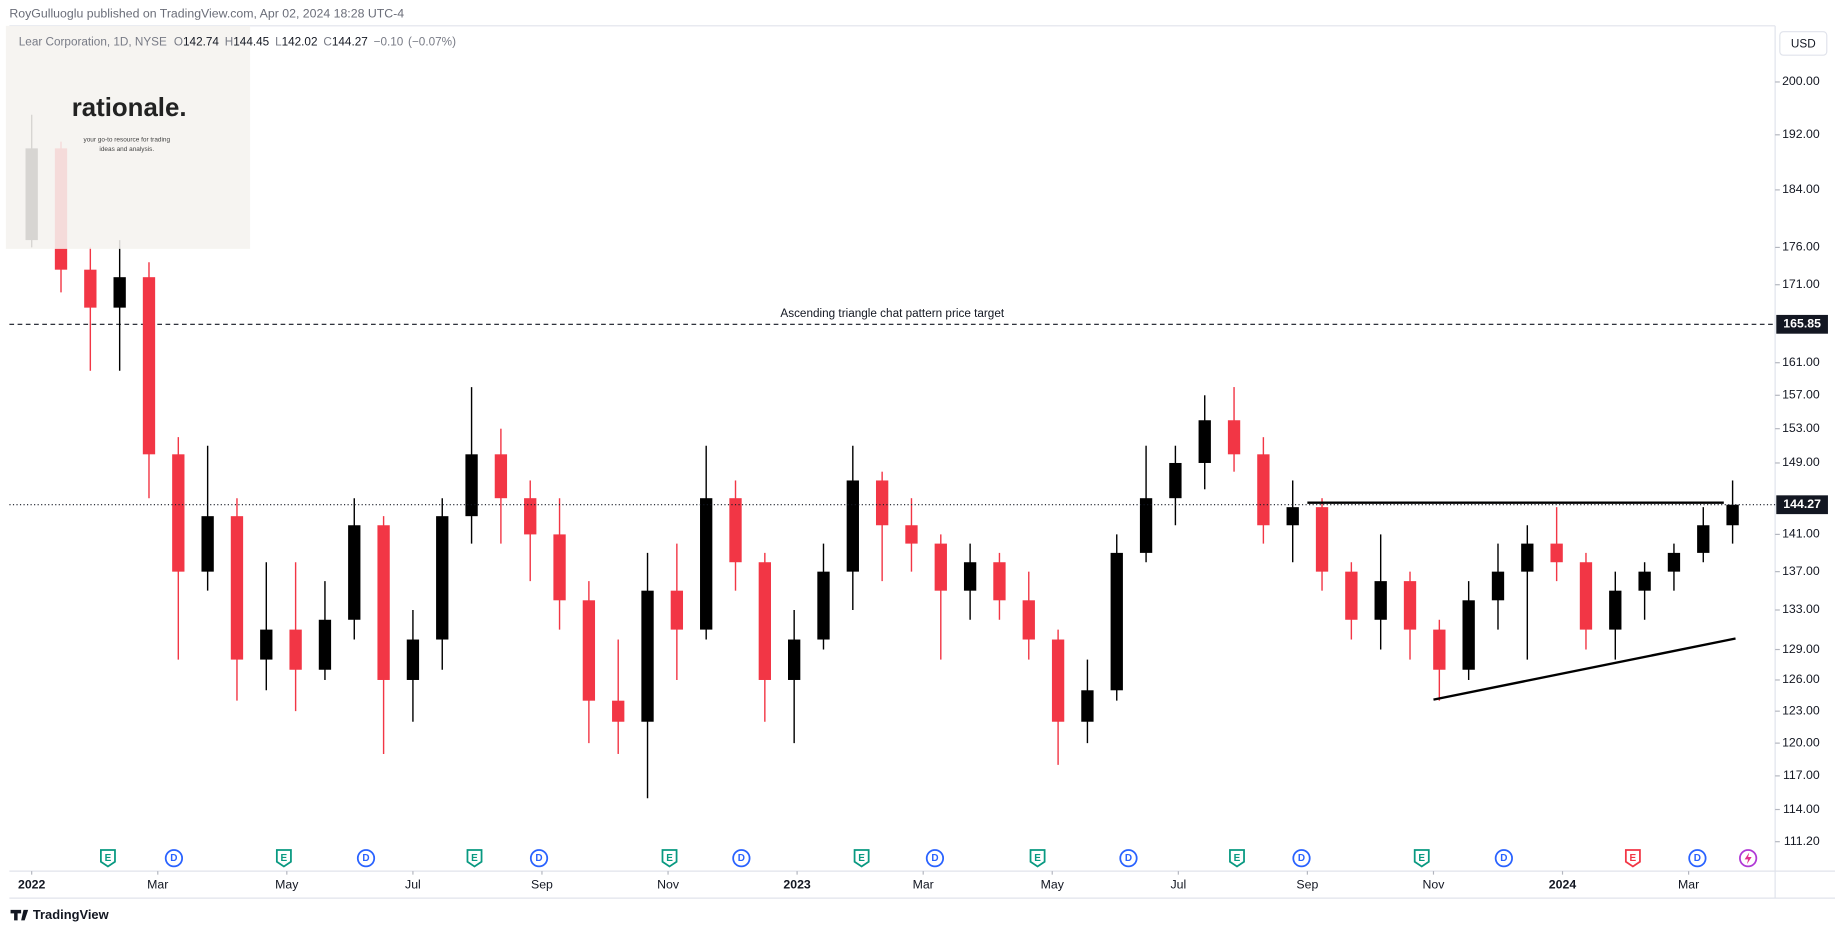  What do you see at coordinates (300, 41) in the screenshot?
I see `ohlc-value: 142.02` at bounding box center [300, 41].